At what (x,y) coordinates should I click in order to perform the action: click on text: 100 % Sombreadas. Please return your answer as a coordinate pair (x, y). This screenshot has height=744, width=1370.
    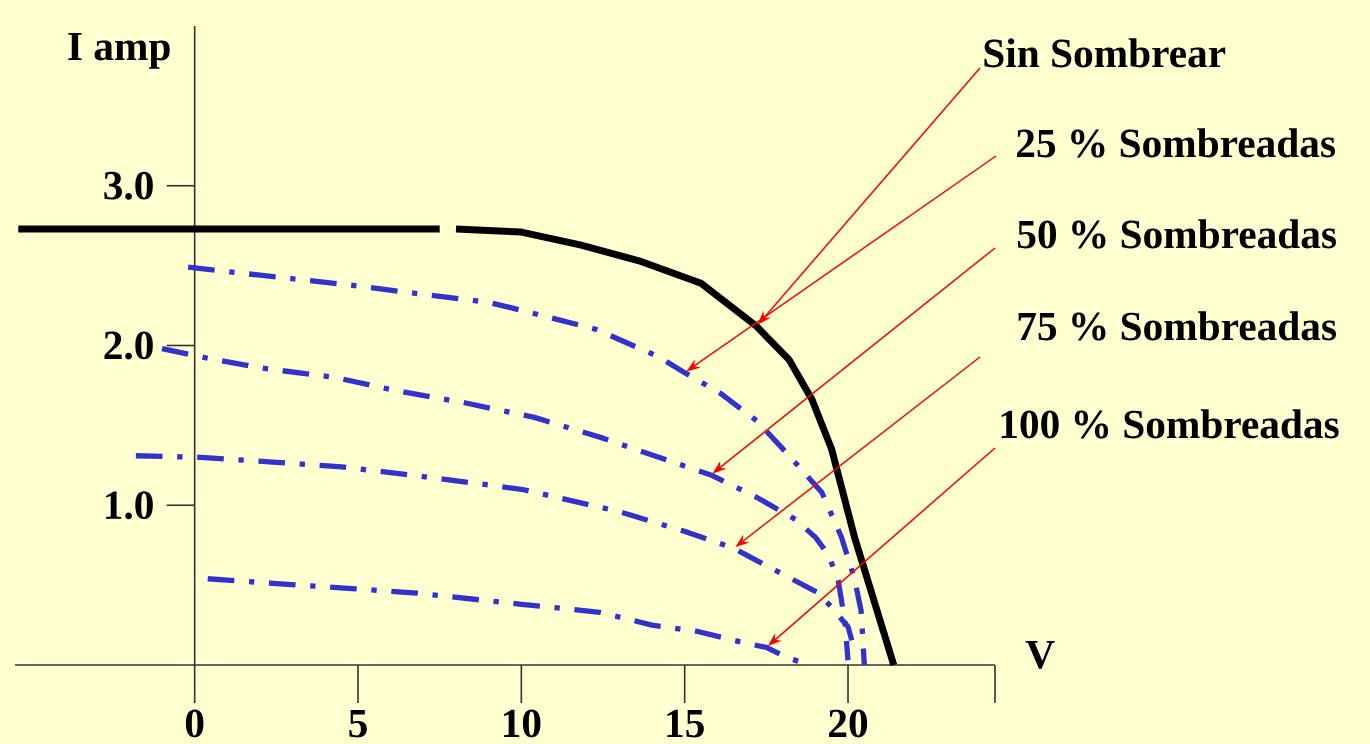
    Looking at the image, I should click on (1170, 424).